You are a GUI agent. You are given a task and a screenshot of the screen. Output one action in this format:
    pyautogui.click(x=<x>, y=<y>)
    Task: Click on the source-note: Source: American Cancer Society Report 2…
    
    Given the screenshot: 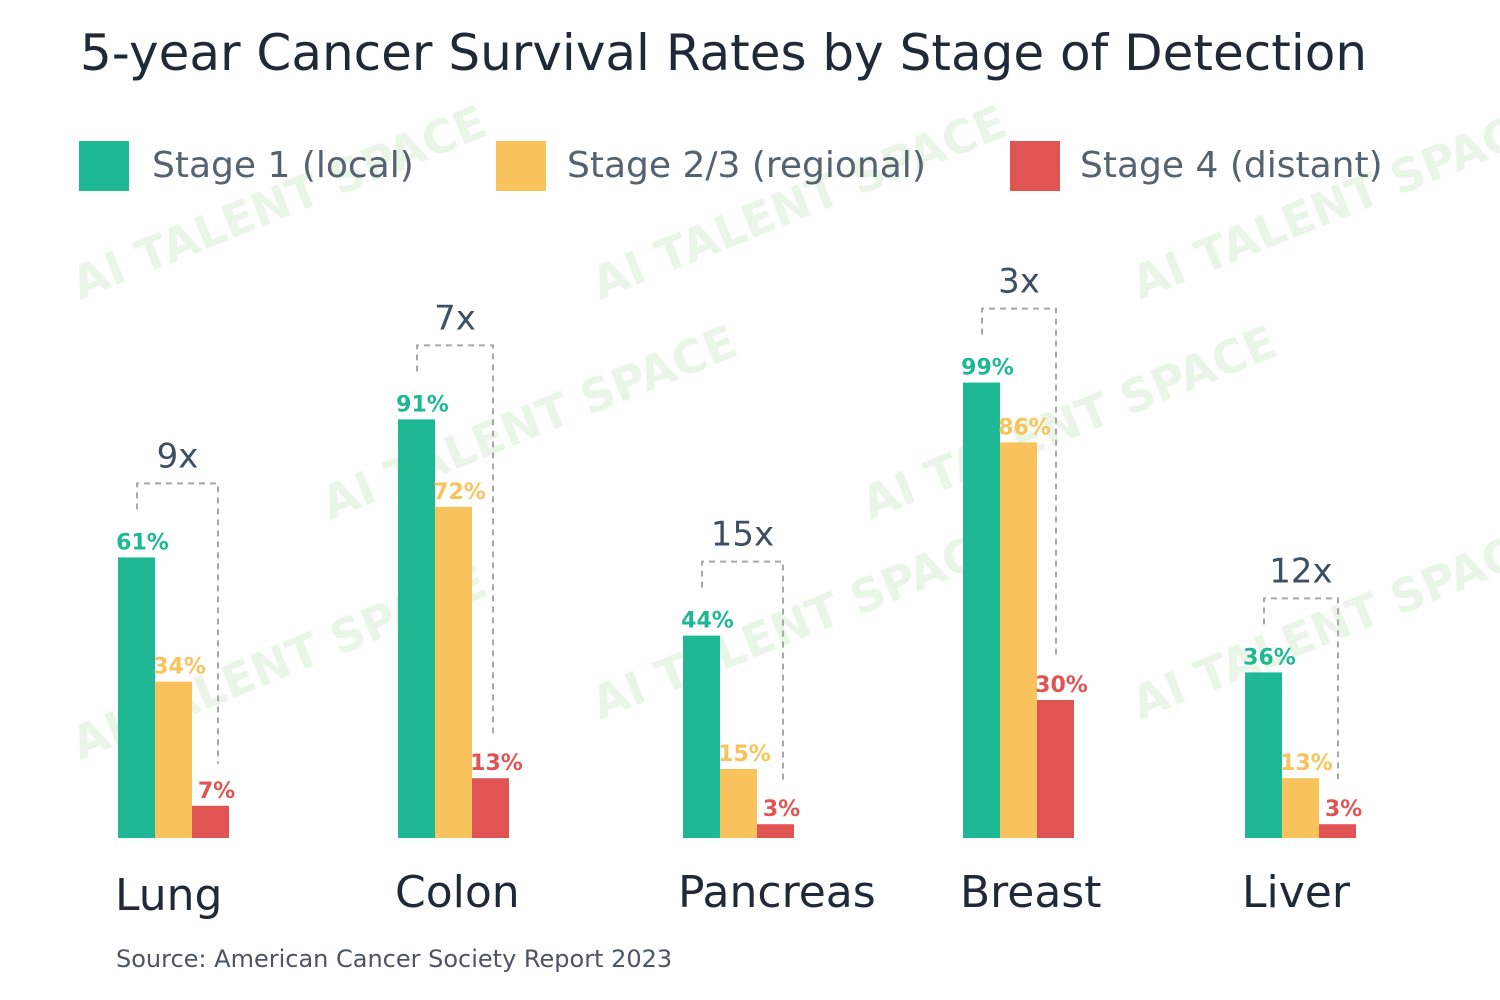 What is the action you would take?
    pyautogui.click(x=394, y=959)
    